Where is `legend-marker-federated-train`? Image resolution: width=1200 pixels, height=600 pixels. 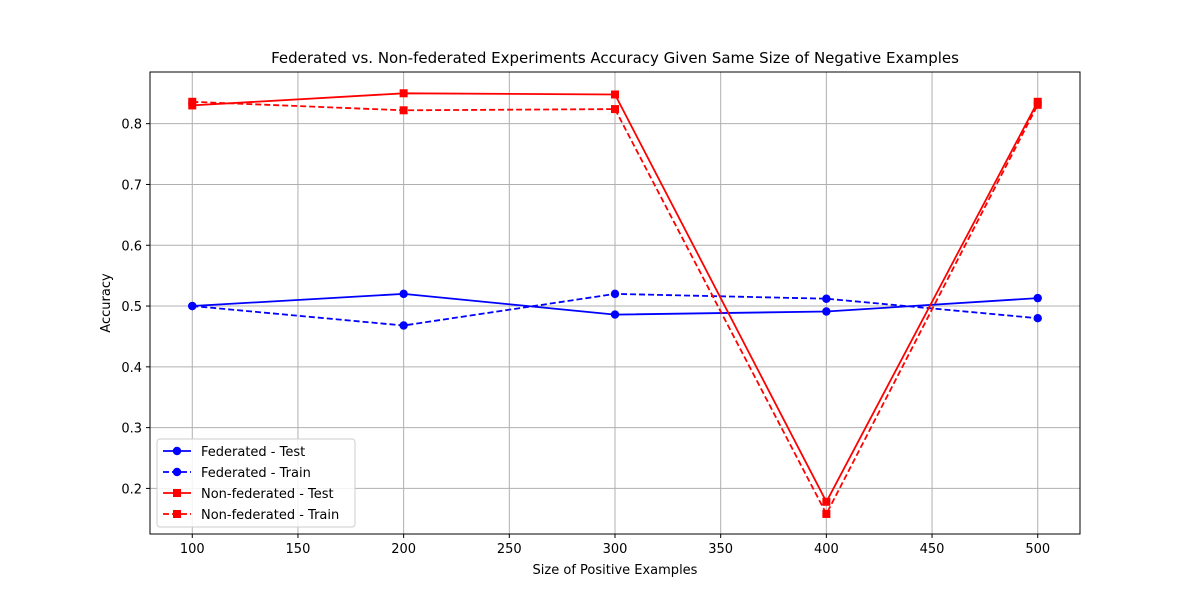
legend-marker-federated-train is located at coordinates (177, 472).